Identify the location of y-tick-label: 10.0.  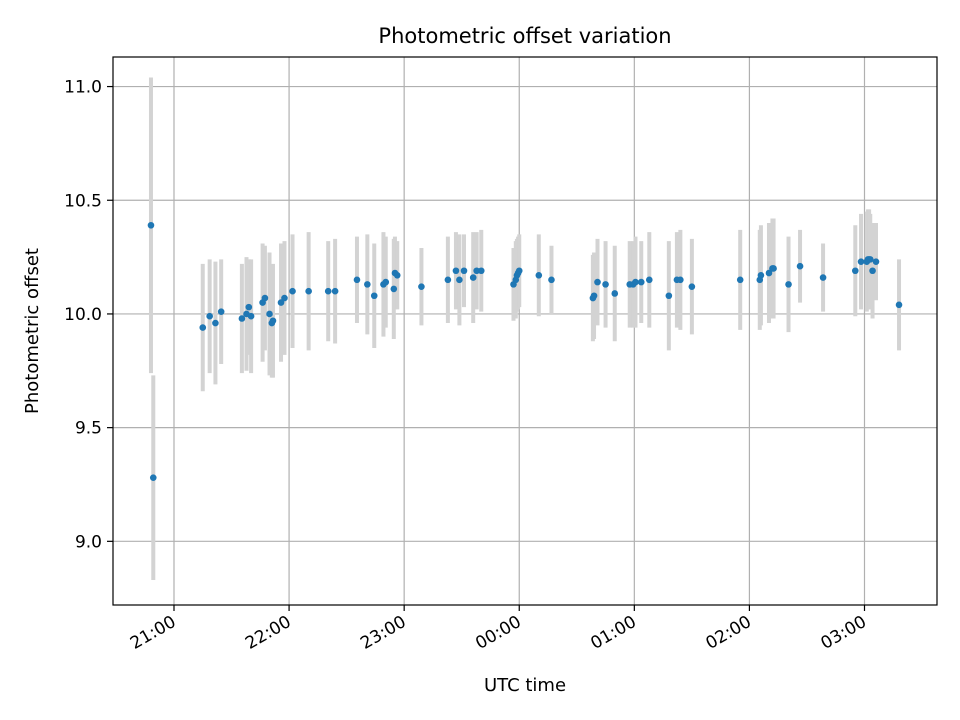
(83, 315).